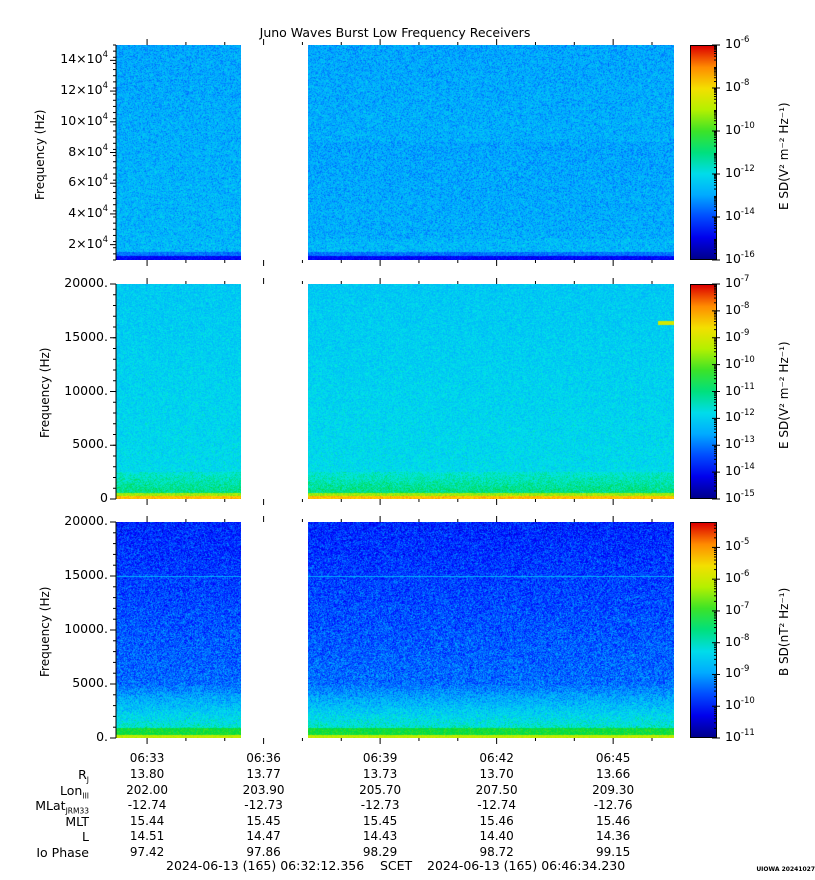 The width and height of the screenshot is (815, 880). I want to click on time-label: 06:42, so click(496, 758).